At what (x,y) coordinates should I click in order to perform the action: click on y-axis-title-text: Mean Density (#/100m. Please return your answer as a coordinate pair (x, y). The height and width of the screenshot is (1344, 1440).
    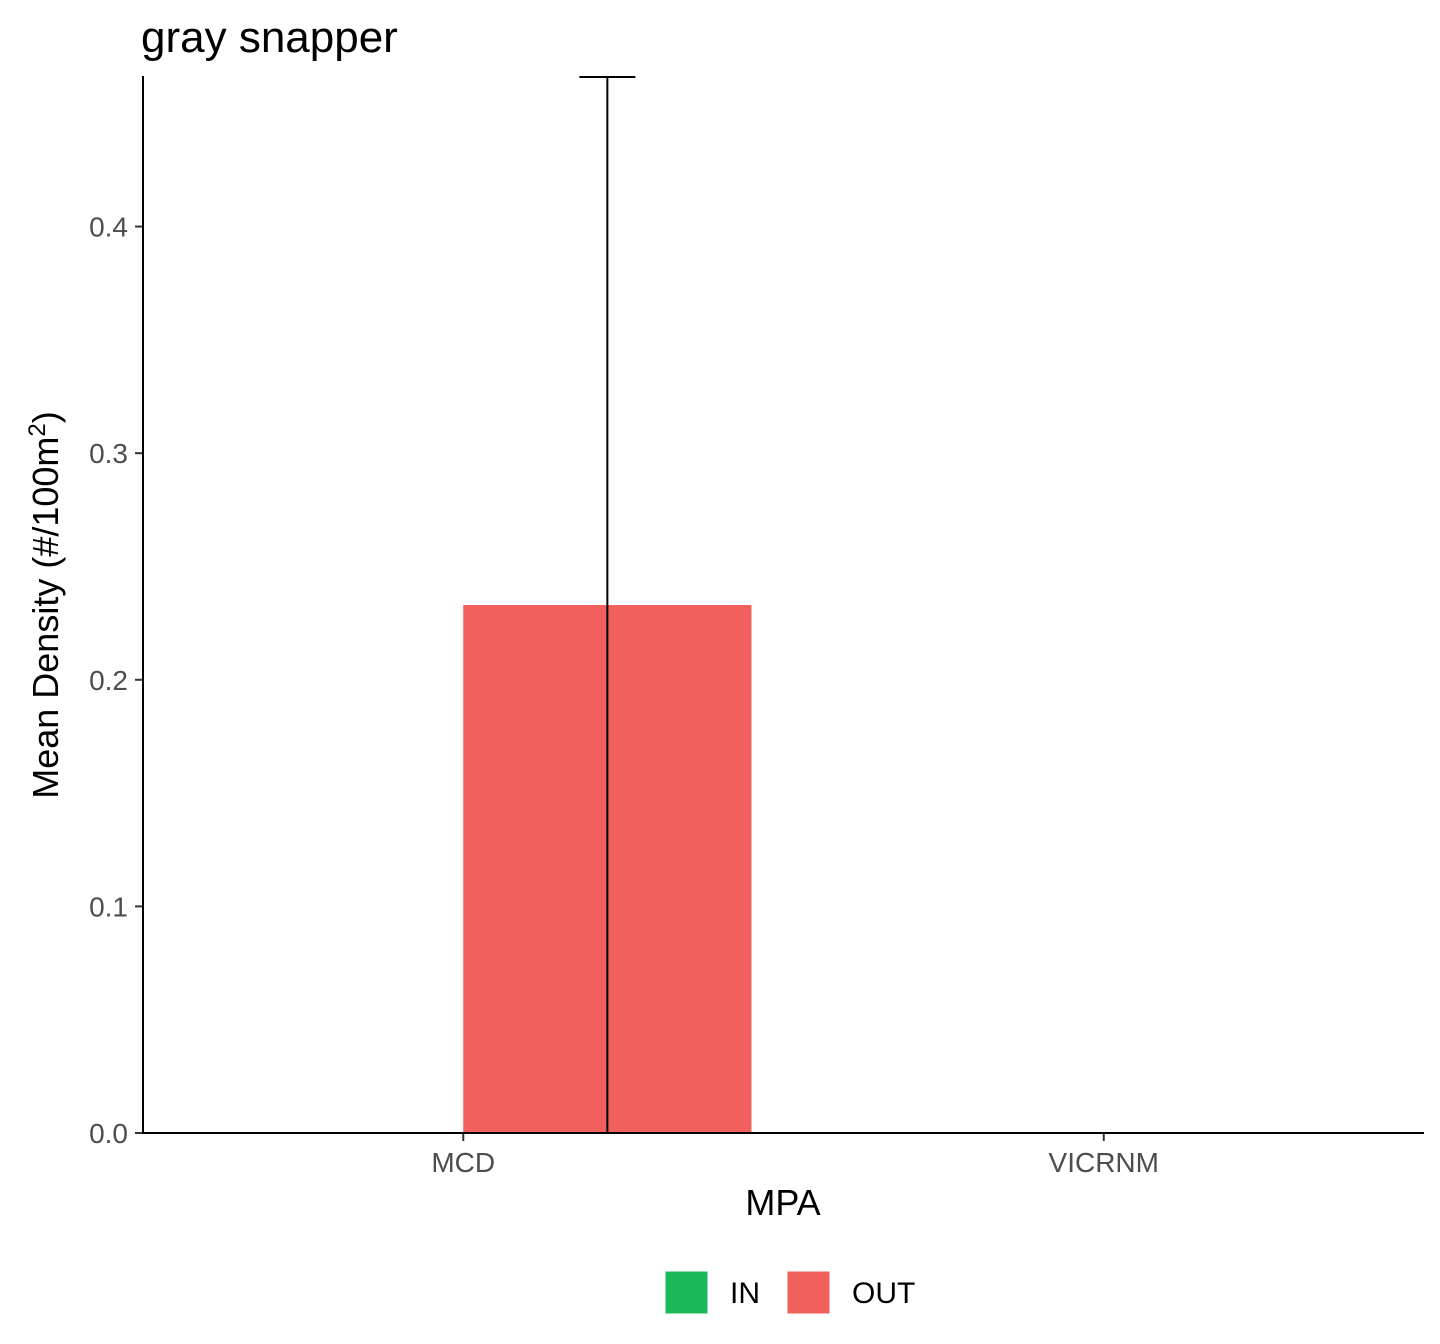
    Looking at the image, I should click on (45, 618).